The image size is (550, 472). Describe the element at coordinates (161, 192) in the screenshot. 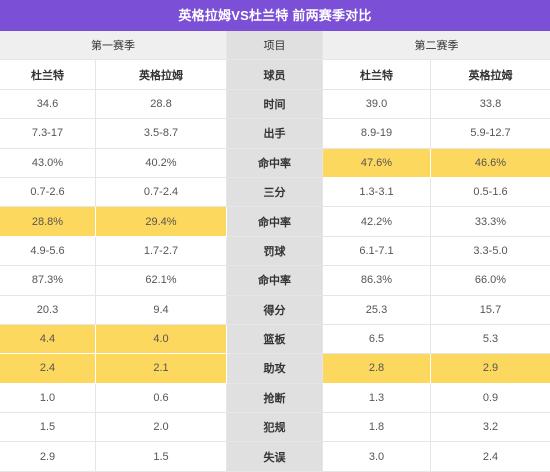

I see `cell-ingram-season1: 0.7-2.4` at that location.